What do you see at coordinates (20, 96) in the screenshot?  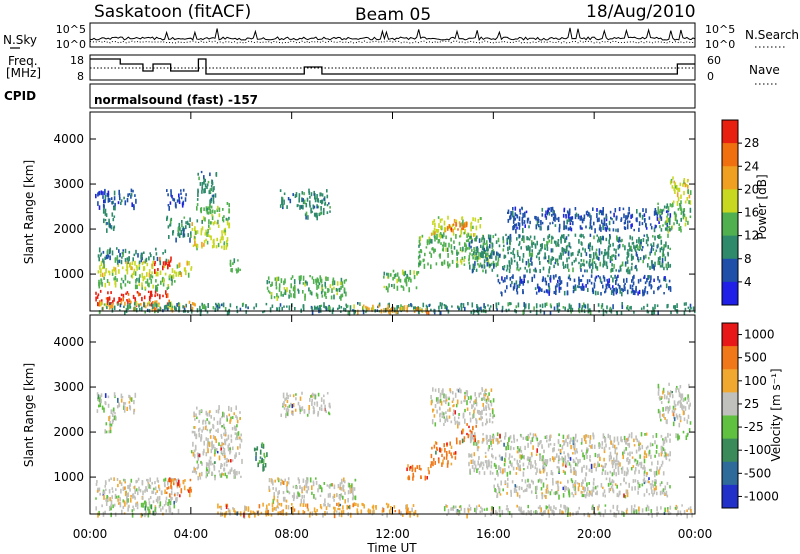 I see `cpid-label: CPID` at bounding box center [20, 96].